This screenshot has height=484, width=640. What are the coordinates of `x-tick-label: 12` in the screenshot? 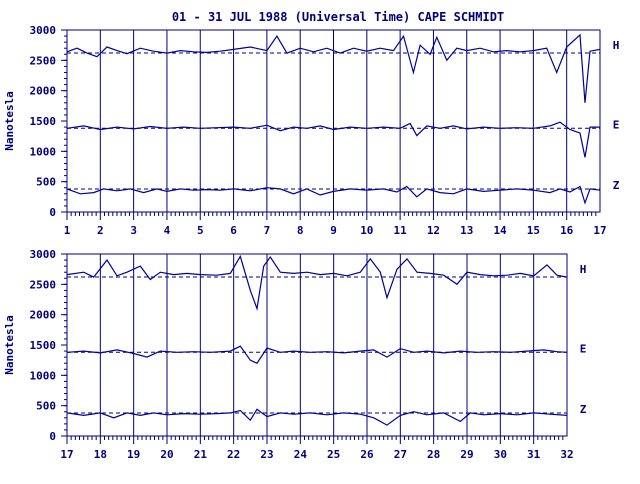 It's located at (433, 230).